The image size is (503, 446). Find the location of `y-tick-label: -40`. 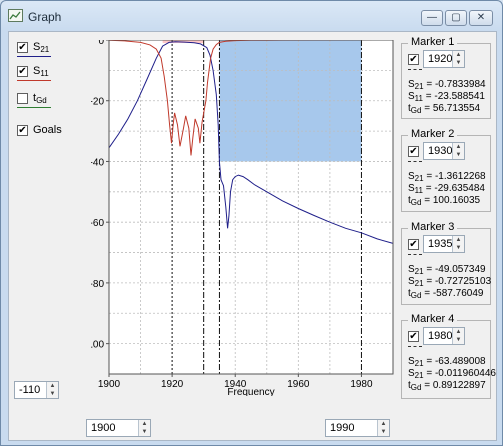

y-tick-label: -40 is located at coordinates (97, 162).